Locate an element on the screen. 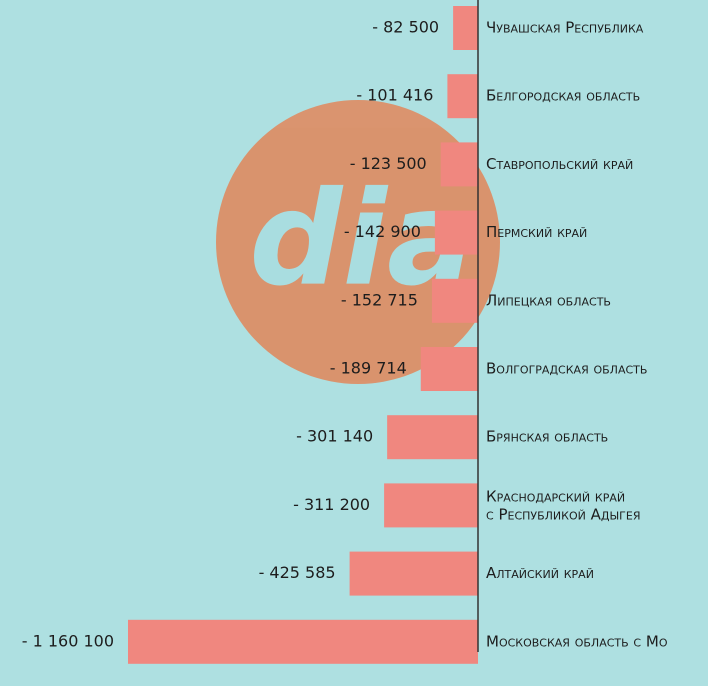 The image size is (708, 686). category-label: Белгородская область is located at coordinates (563, 96).